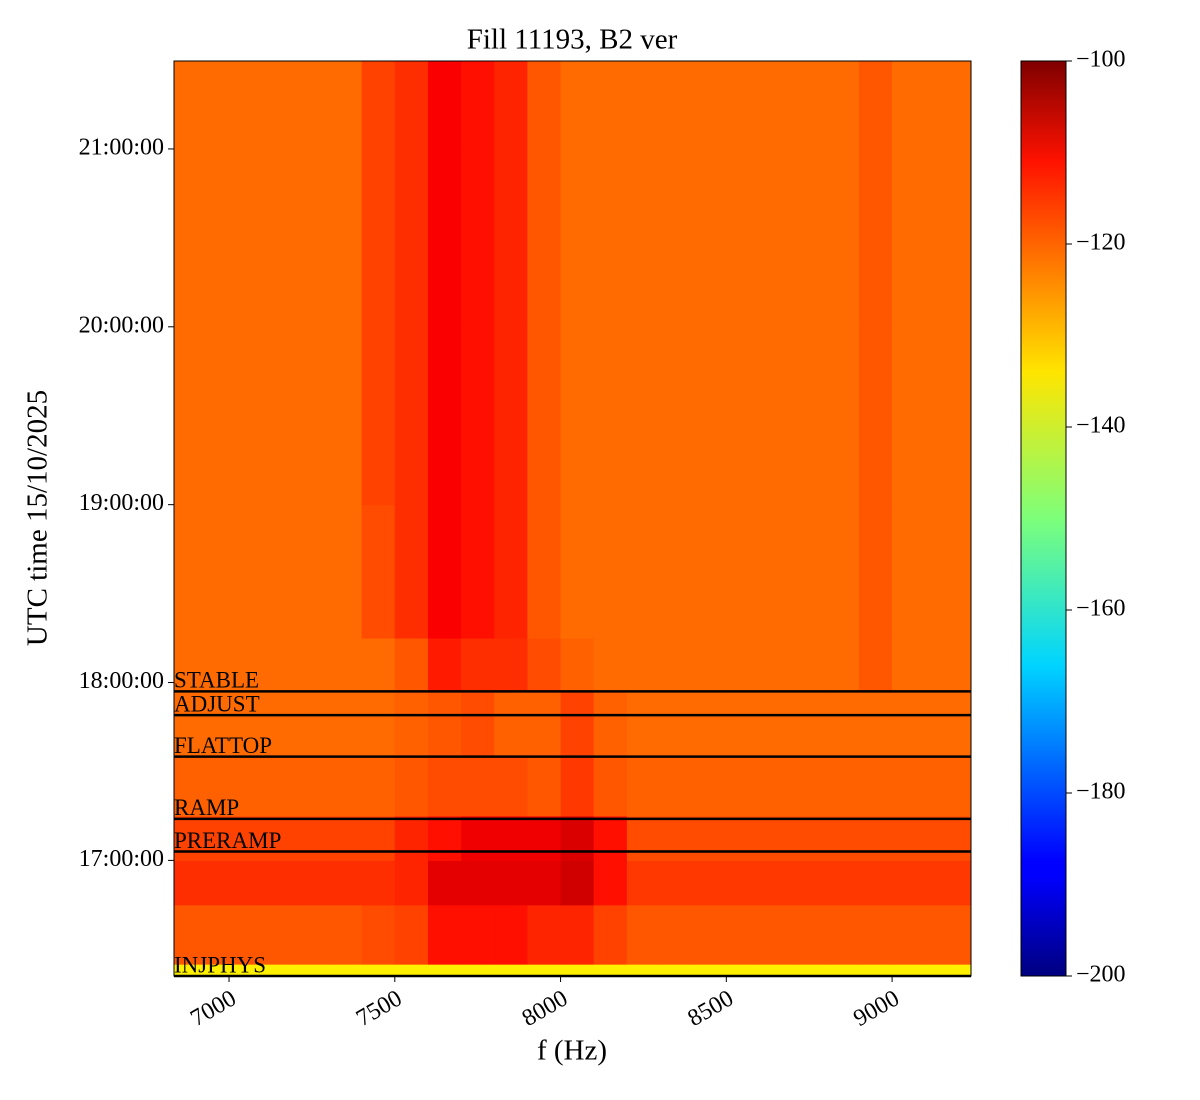 The width and height of the screenshot is (1200, 1100). What do you see at coordinates (121, 503) in the screenshot?
I see `y-tick-label: 19:00:00` at bounding box center [121, 503].